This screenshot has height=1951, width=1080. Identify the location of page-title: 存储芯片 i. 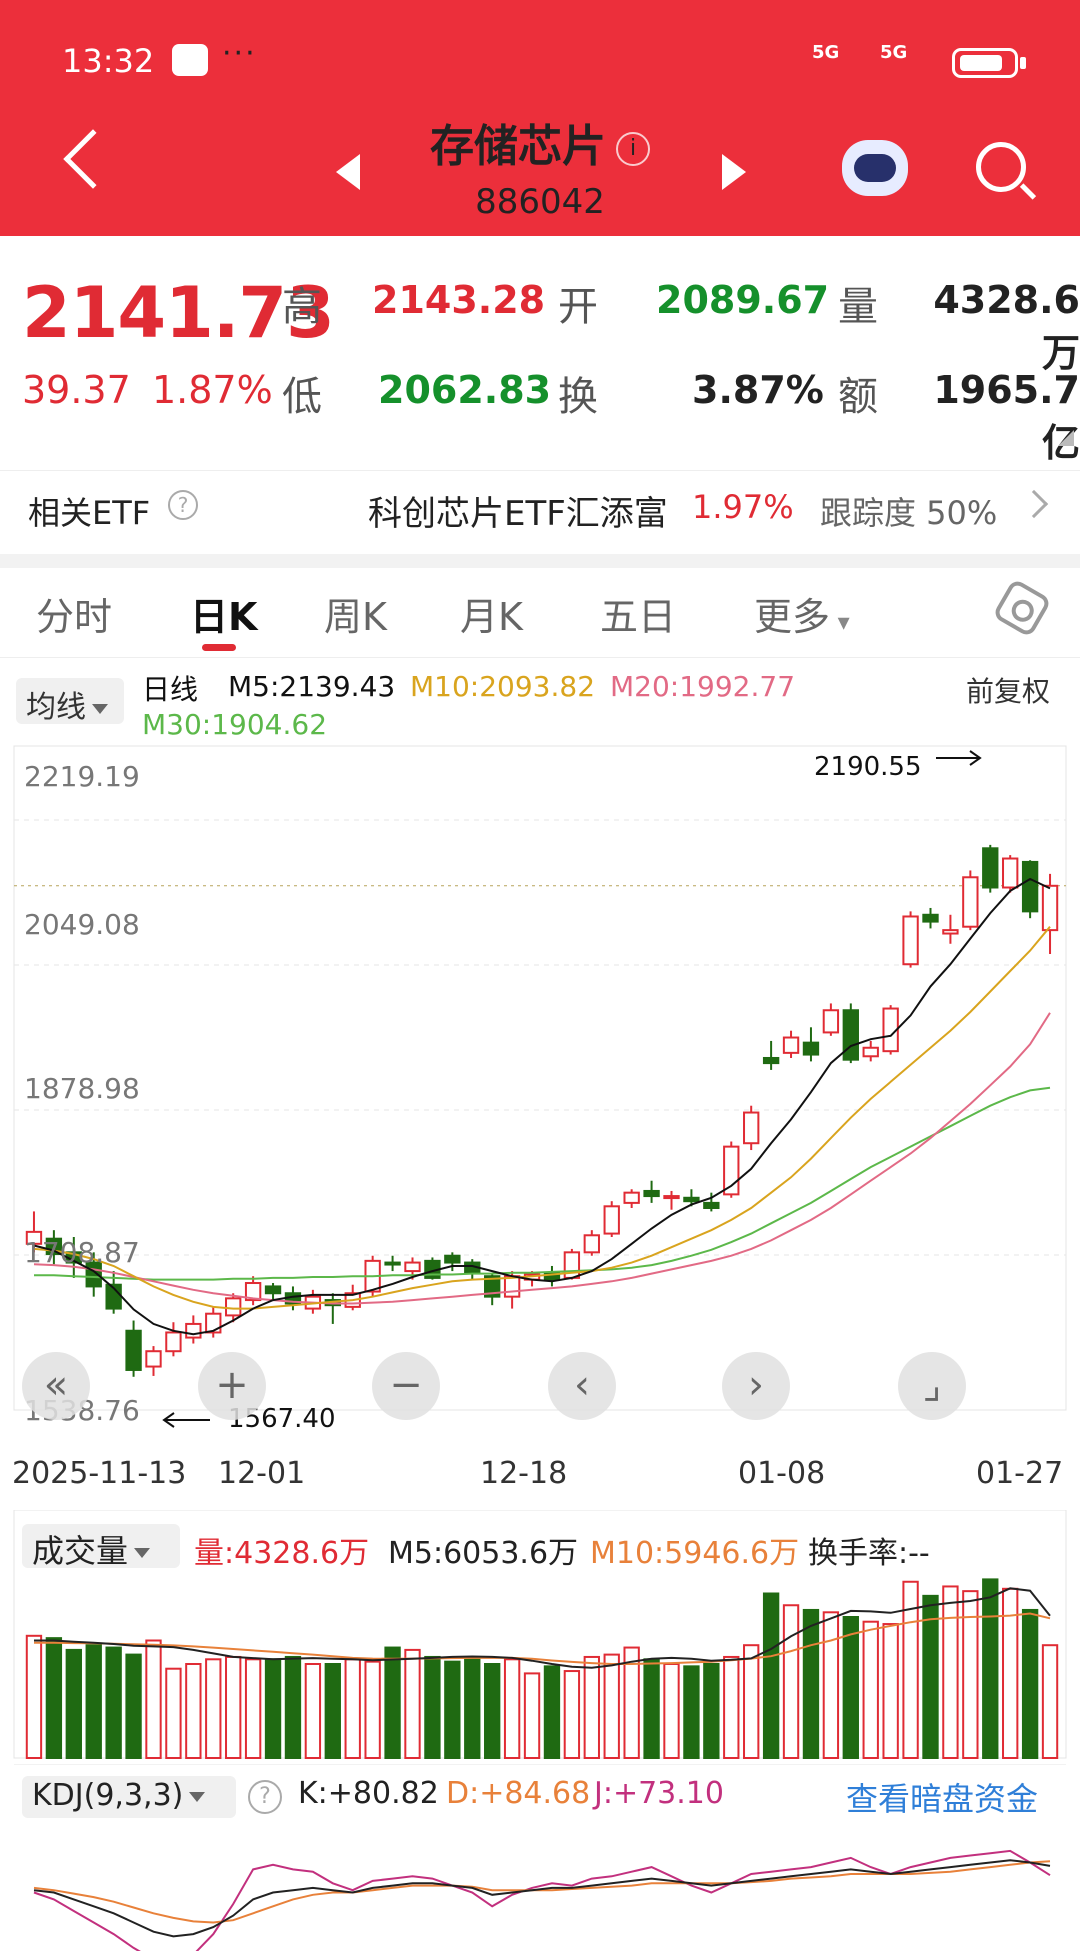
(540, 142).